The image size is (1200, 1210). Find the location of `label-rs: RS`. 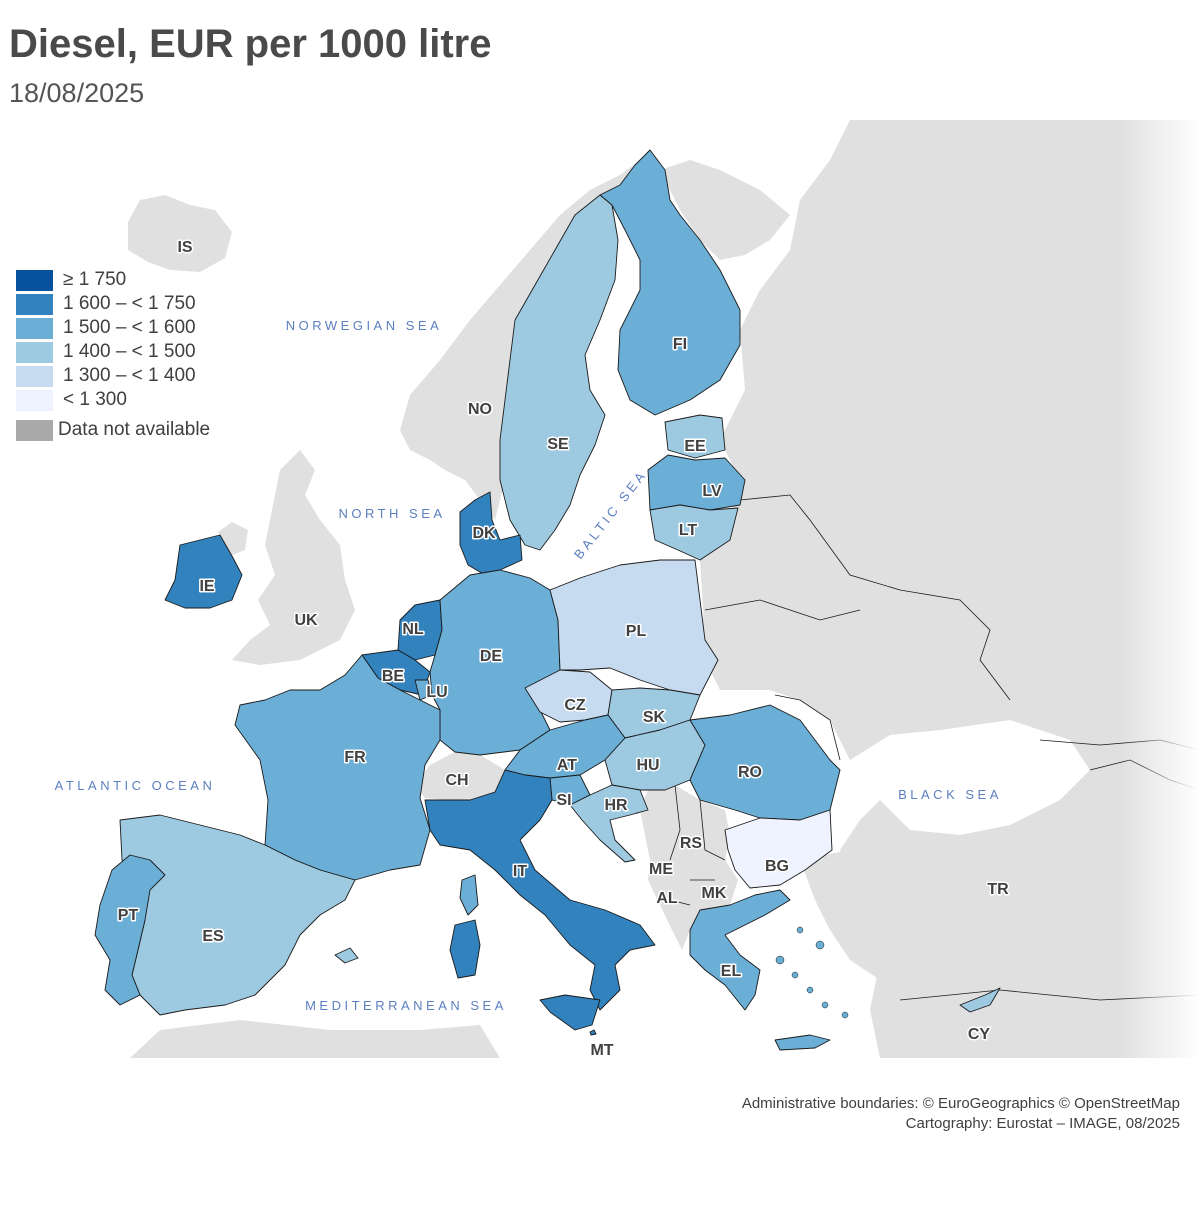

label-rs: RS is located at coordinates (691, 843).